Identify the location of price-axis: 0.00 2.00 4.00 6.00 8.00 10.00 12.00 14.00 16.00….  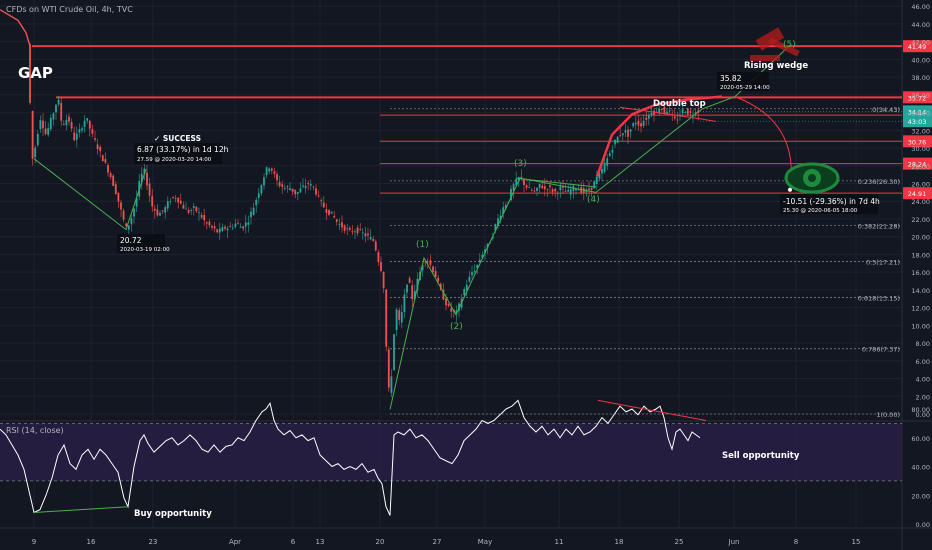
(920, 266).